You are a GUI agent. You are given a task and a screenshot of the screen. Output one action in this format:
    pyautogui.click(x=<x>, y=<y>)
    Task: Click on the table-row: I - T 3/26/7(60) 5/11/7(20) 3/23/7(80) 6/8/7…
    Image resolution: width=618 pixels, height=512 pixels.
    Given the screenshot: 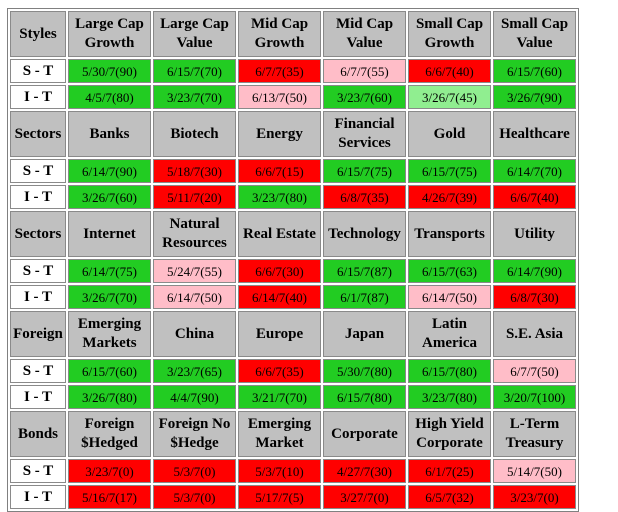 What is the action you would take?
    pyautogui.click(x=293, y=197)
    